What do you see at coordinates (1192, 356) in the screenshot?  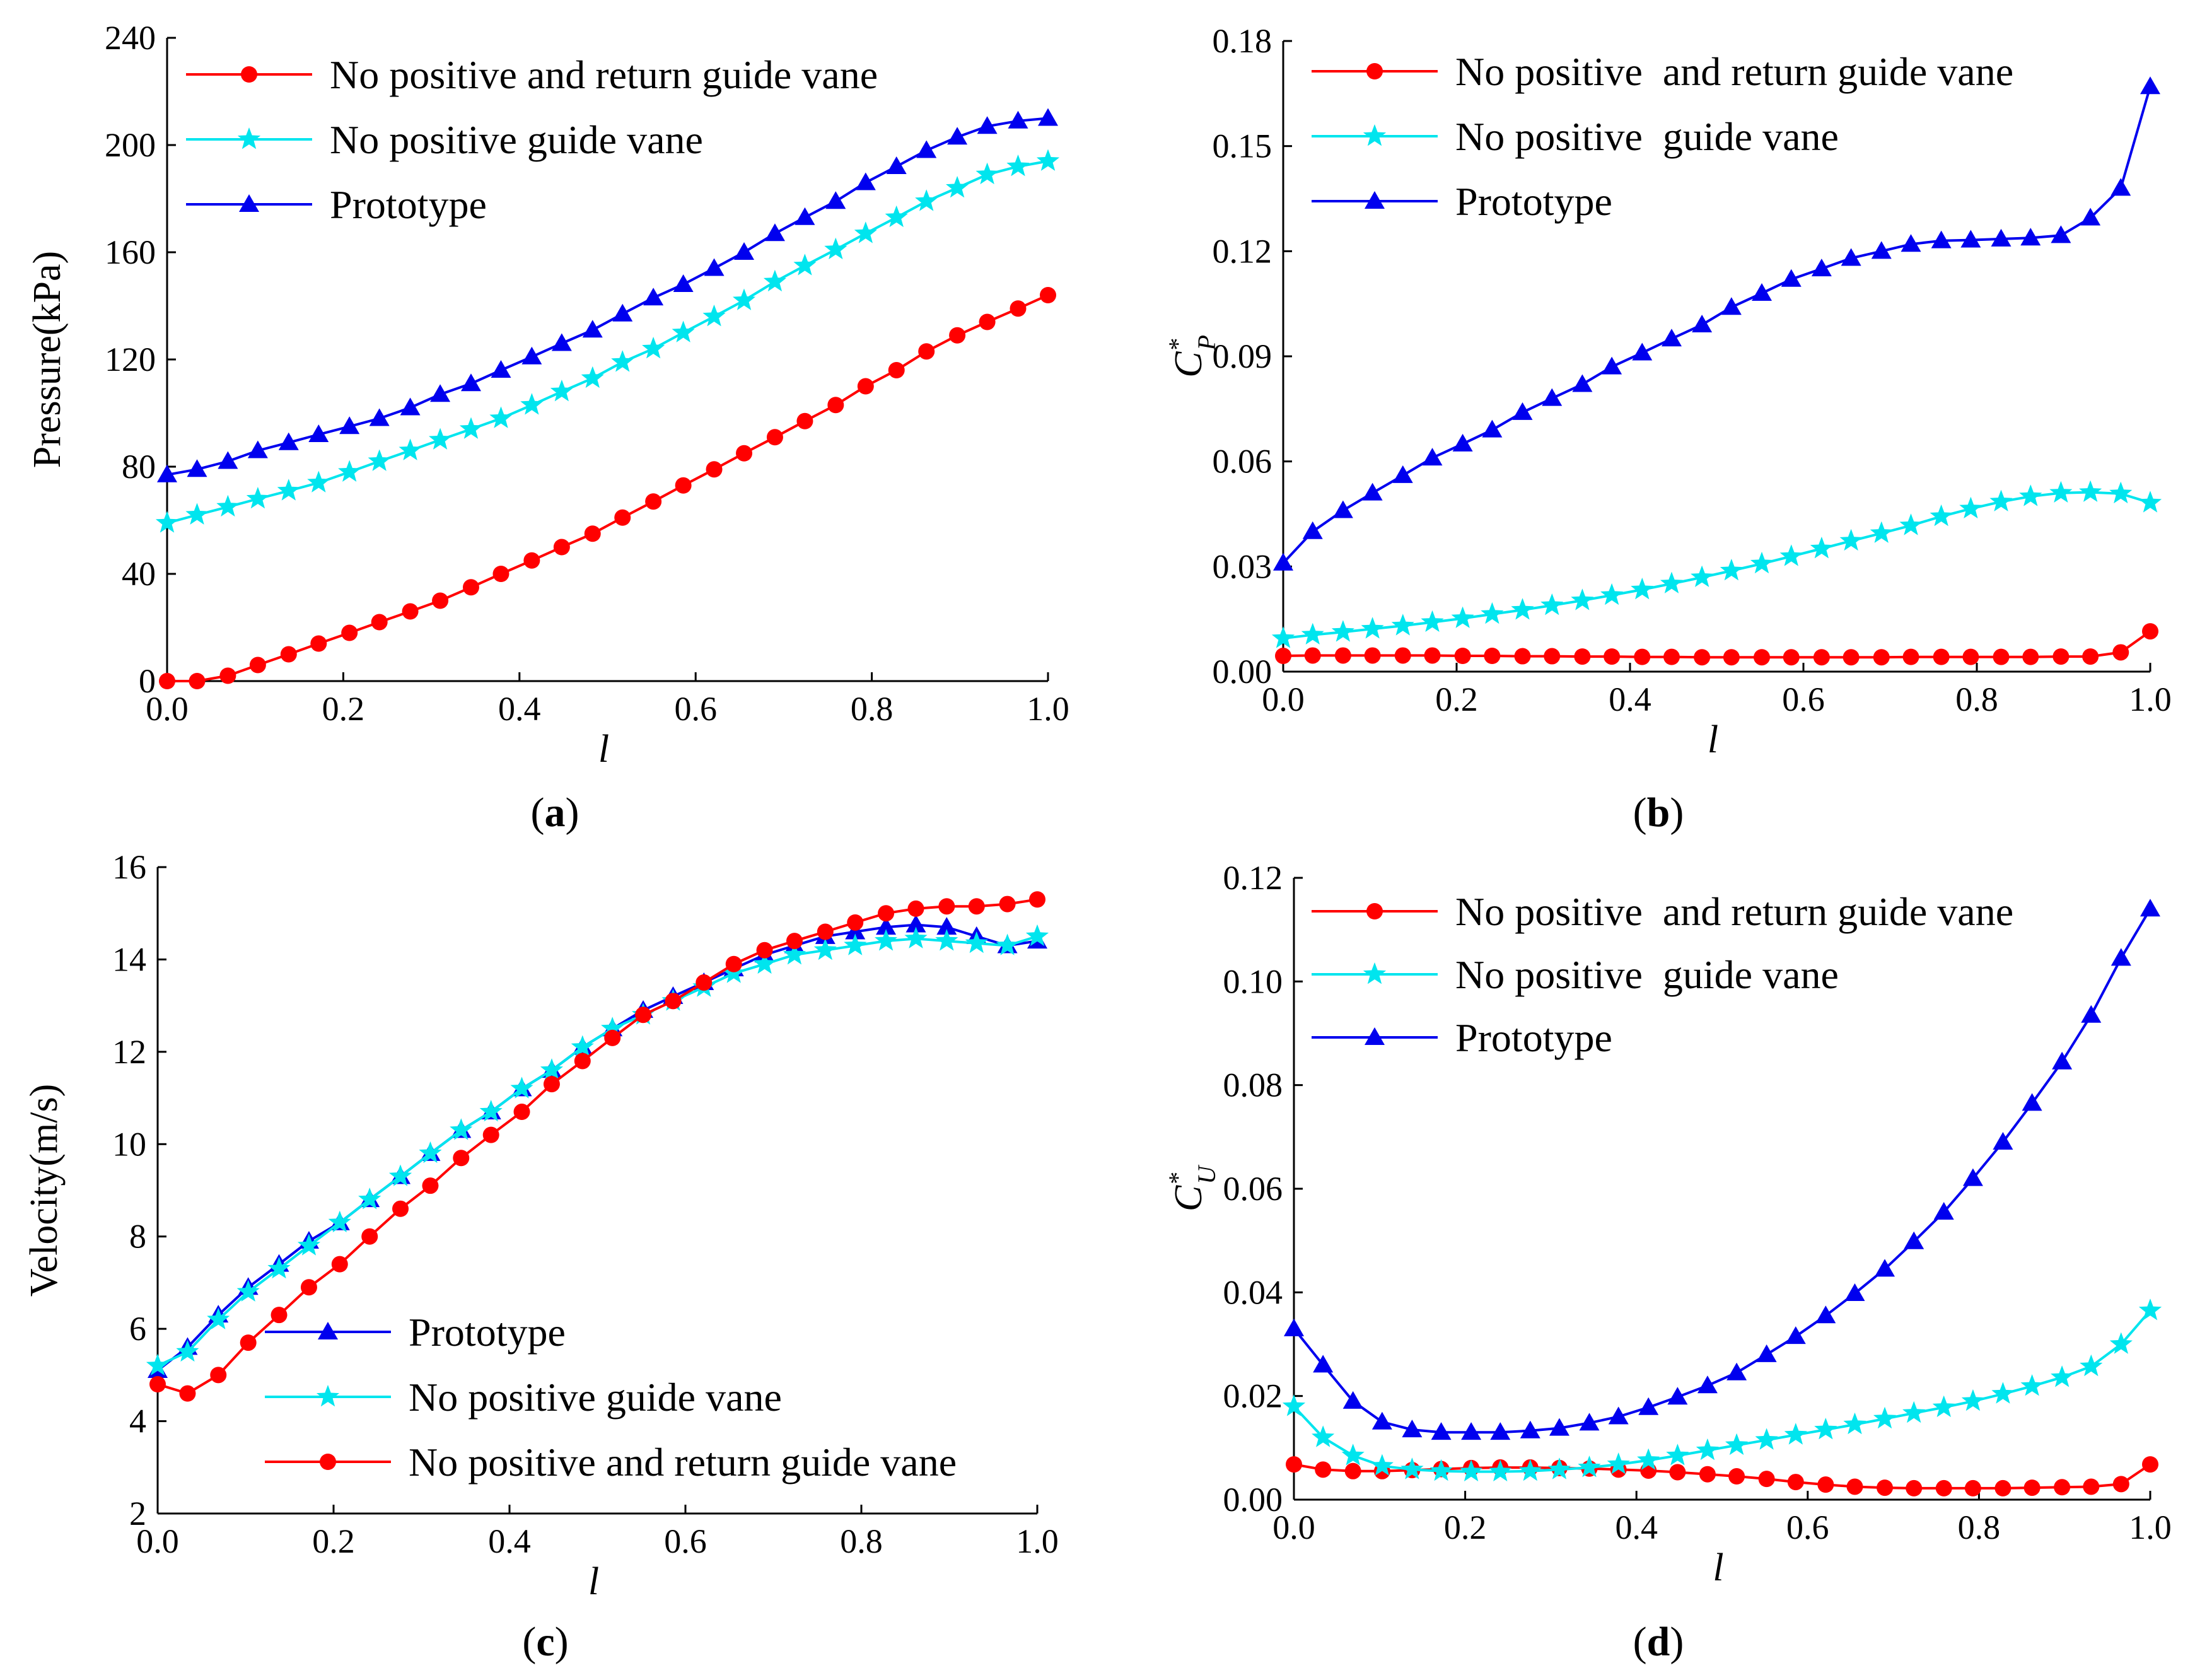 I see `y-axis-label: C*P` at bounding box center [1192, 356].